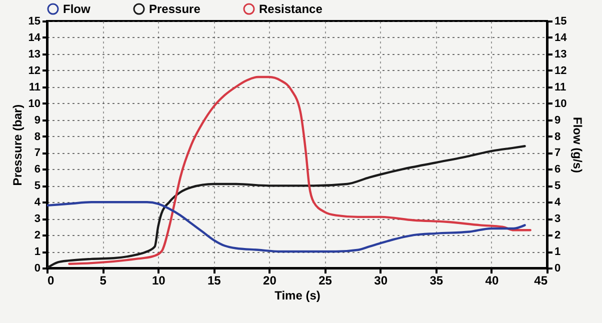 The image size is (602, 323). Describe the element at coordinates (297, 295) in the screenshot. I see `x-axis-title: Time (s)` at that location.